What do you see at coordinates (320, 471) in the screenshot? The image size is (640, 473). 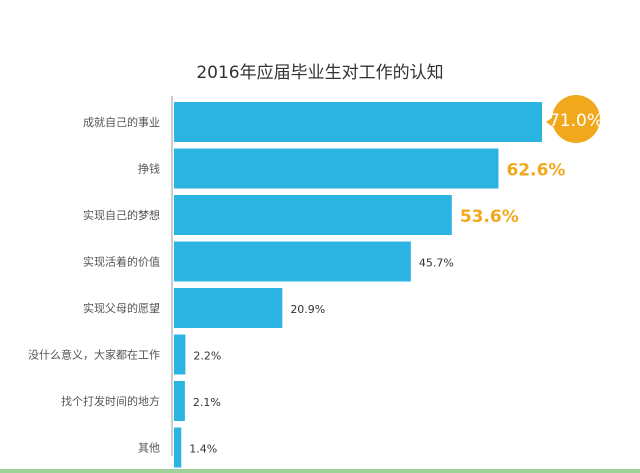 I see `bottom-rule` at bounding box center [320, 471].